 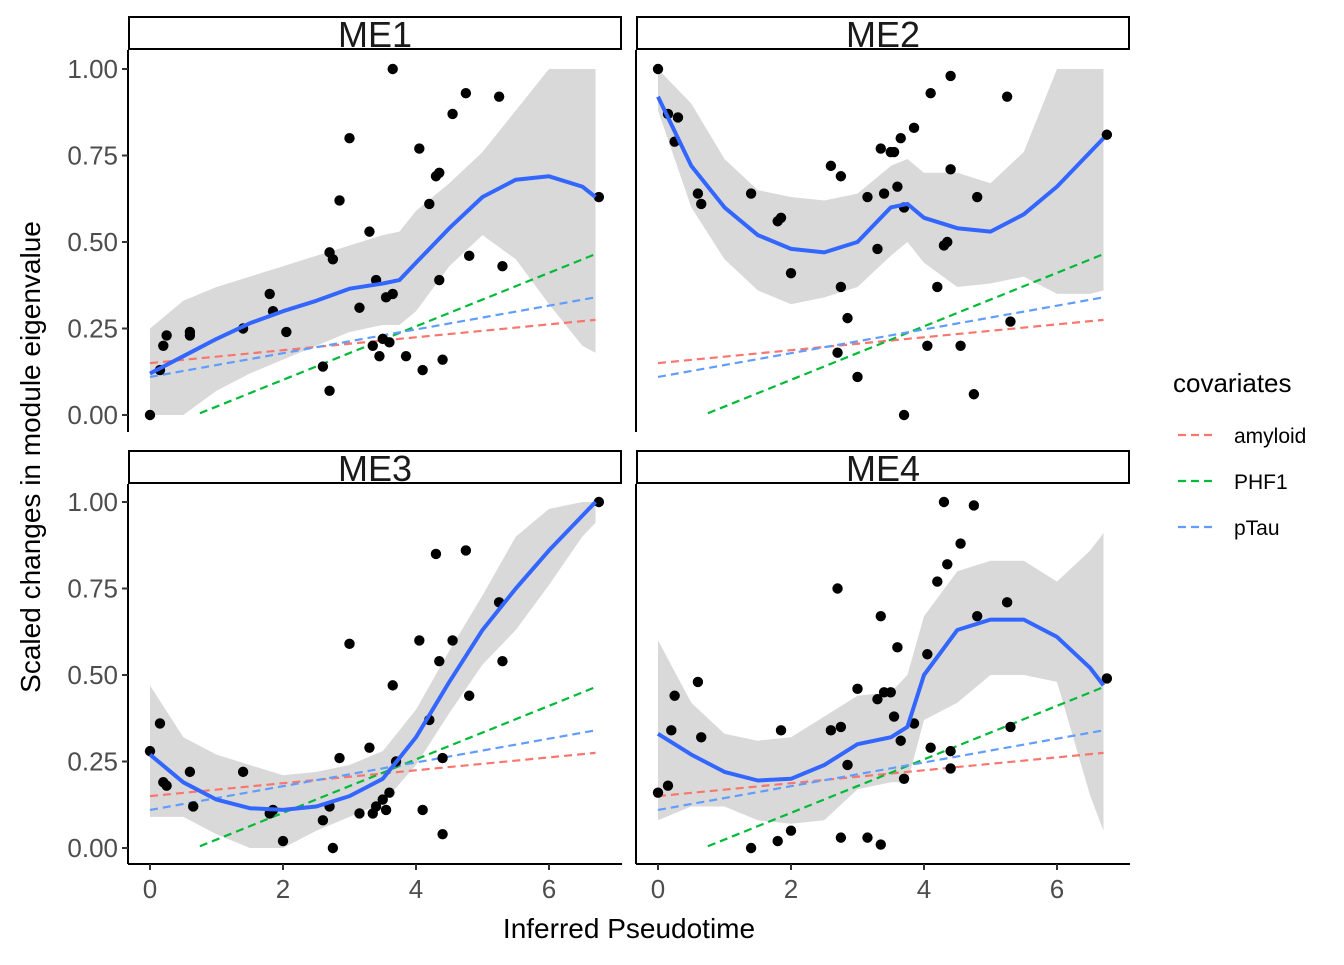 What do you see at coordinates (1232, 383) in the screenshot?
I see `legend-title: covariates` at bounding box center [1232, 383].